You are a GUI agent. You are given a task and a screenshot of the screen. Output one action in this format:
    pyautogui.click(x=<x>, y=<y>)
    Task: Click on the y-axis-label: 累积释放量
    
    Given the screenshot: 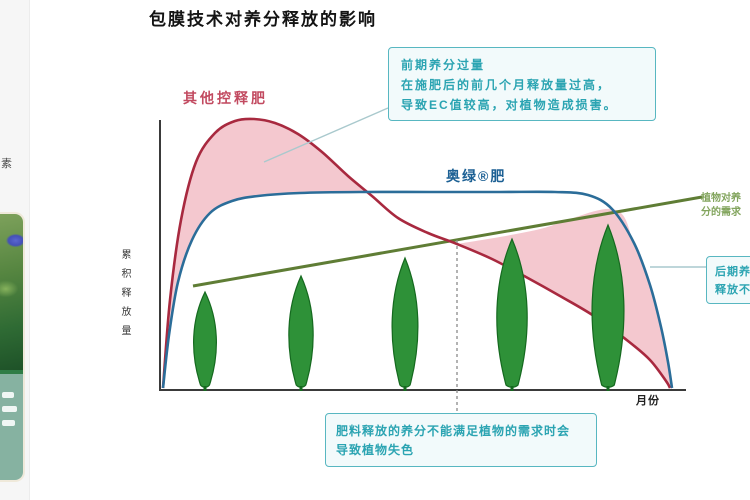 What is the action you would take?
    pyautogui.click(x=124, y=296)
    